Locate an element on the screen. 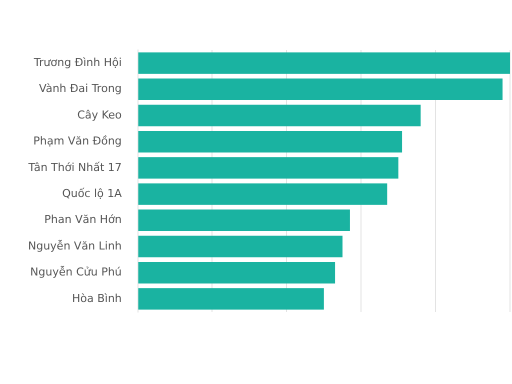 The width and height of the screenshot is (512, 384). y-tick-label: Tân Thới Nhất 17 is located at coordinates (74, 167).